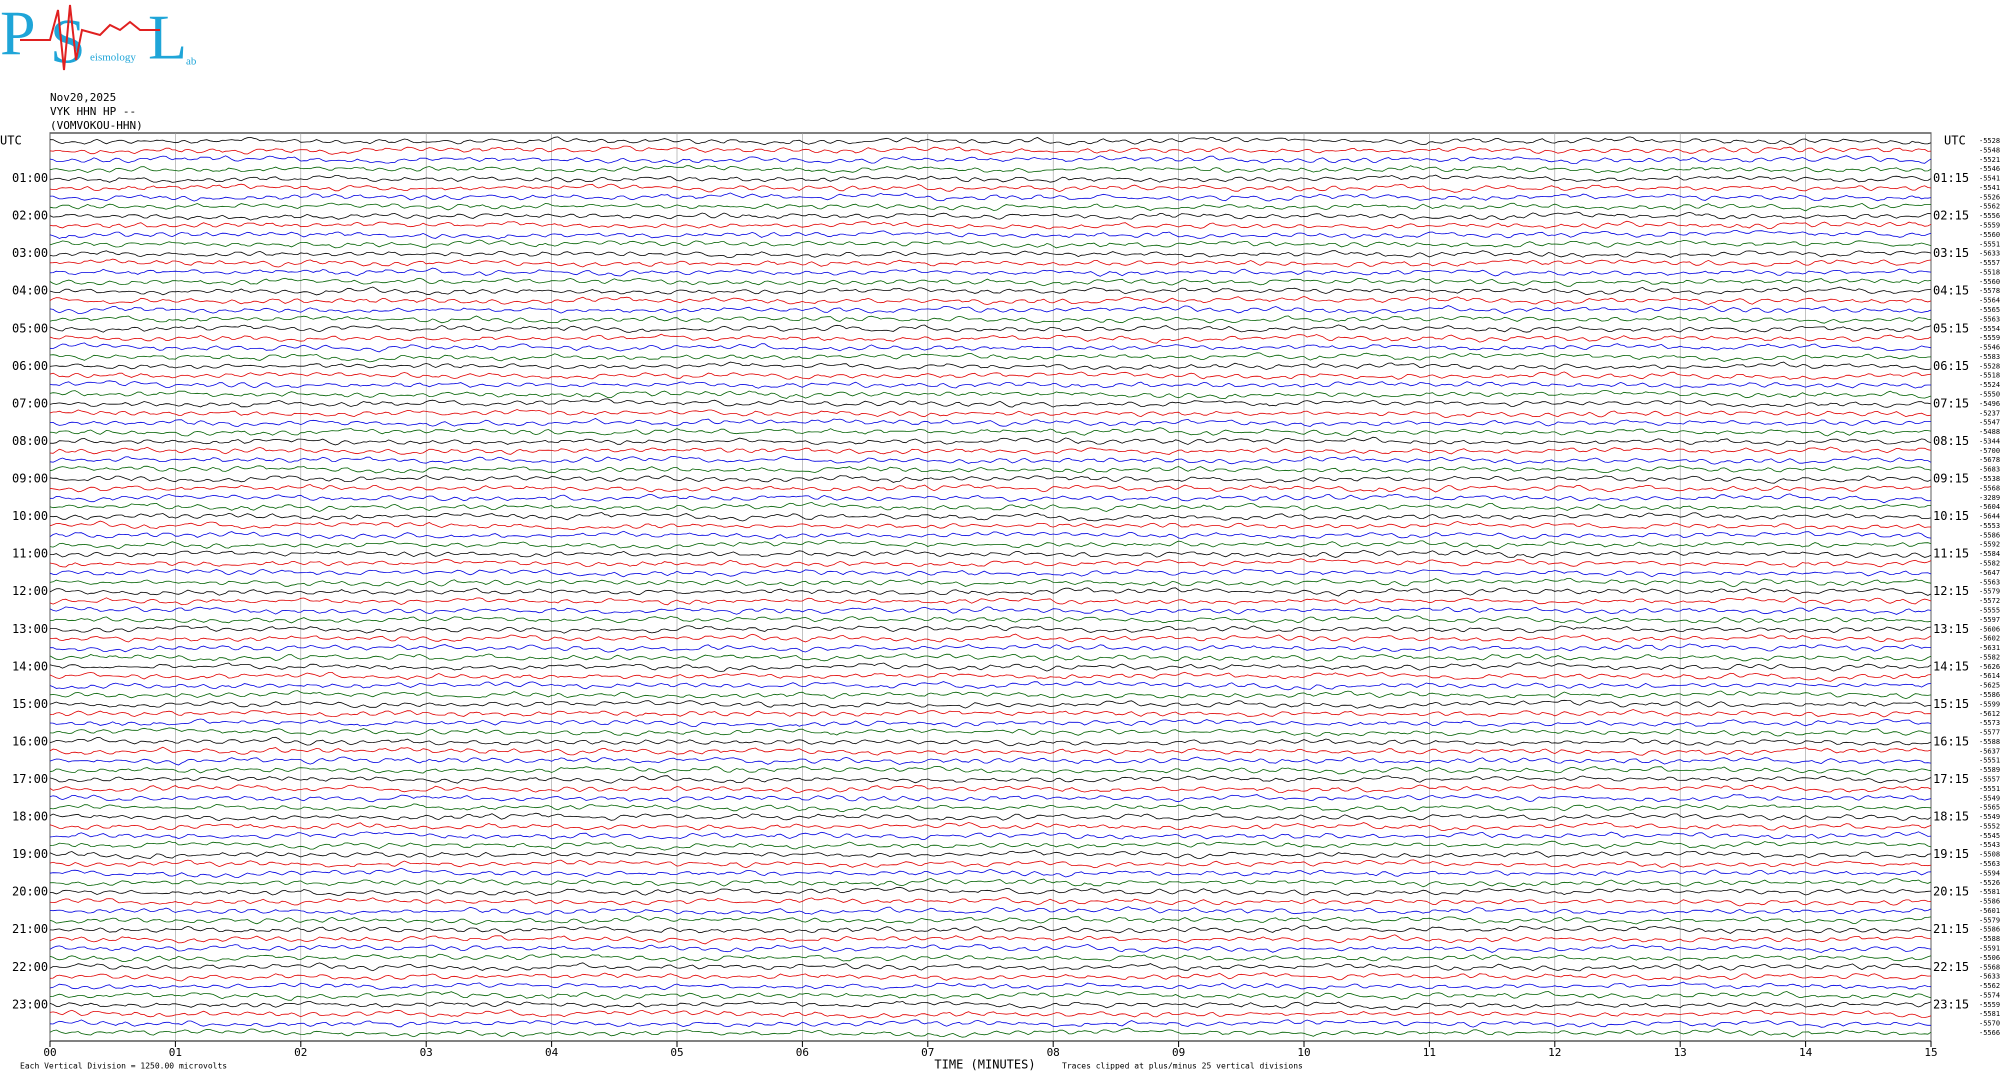 This screenshot has height=1084, width=2010. Describe the element at coordinates (1989, 826) in the screenshot. I see `trace-offset: -5552` at that location.